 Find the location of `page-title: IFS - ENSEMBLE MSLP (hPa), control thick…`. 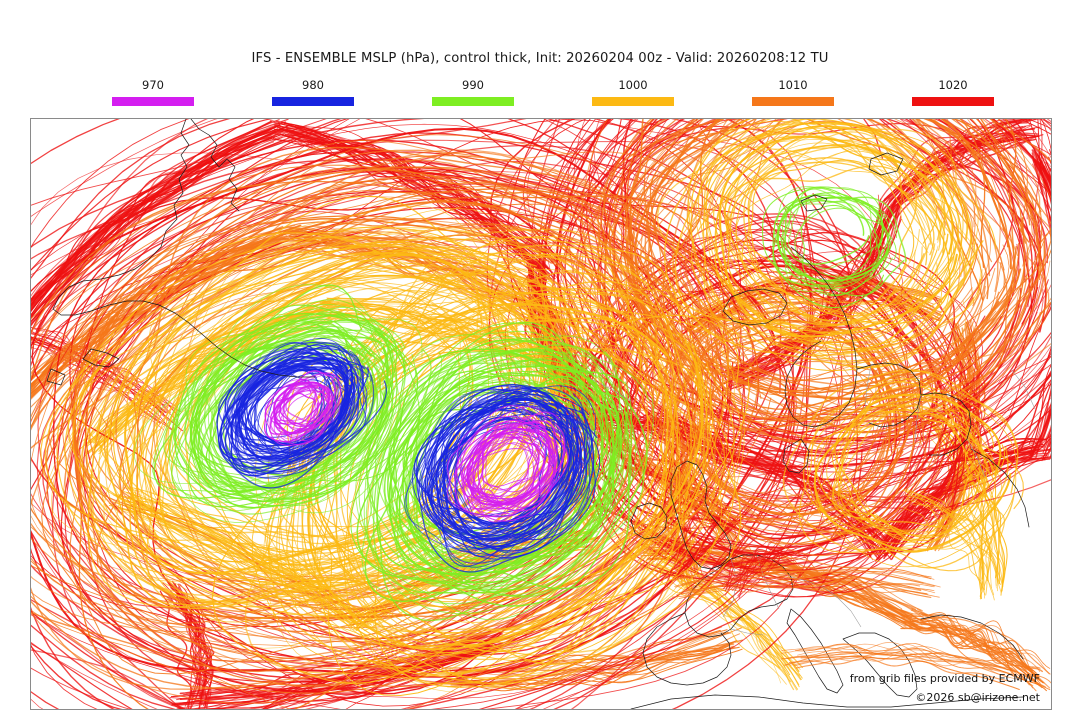

page-title: IFS - ENSEMBLE MSLP (hPa), control thick… is located at coordinates (540, 58).